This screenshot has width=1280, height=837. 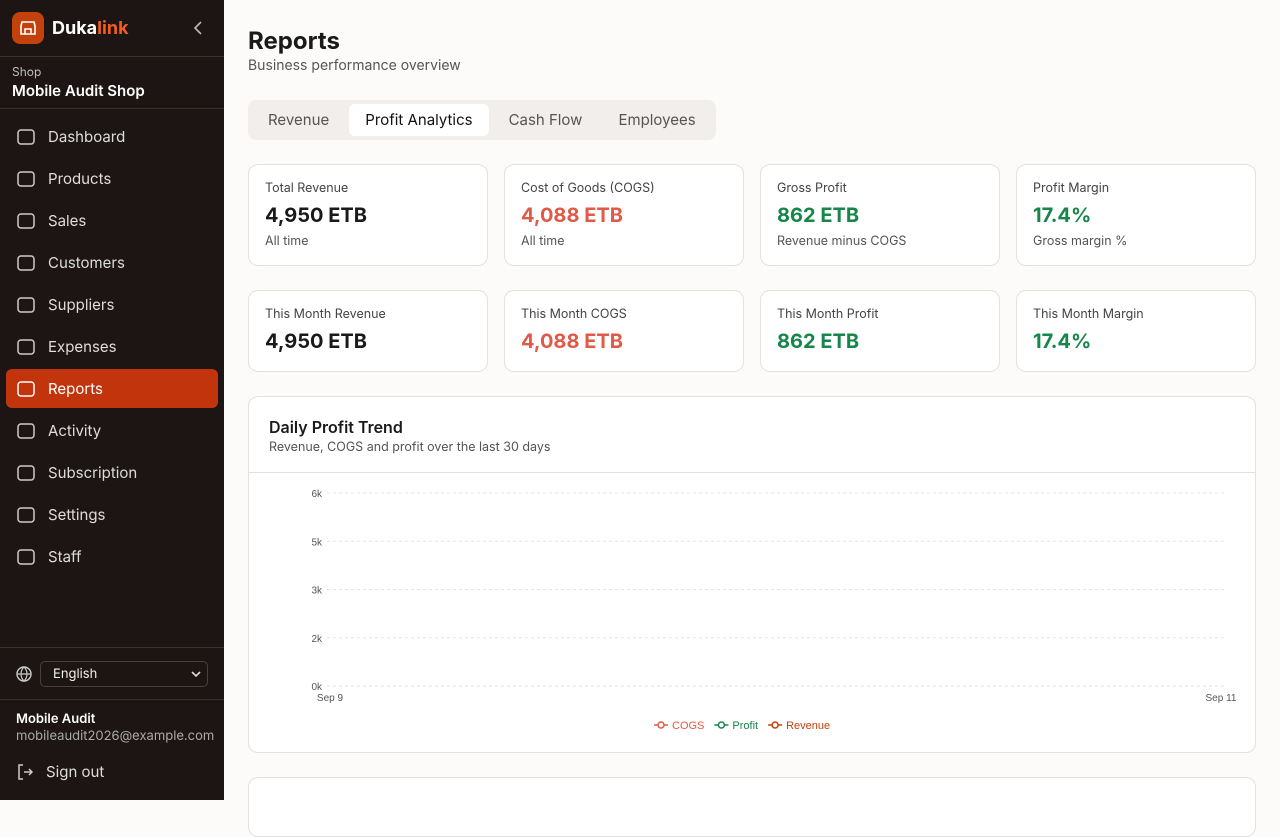 What do you see at coordinates (28, 28) in the screenshot?
I see `logo` at bounding box center [28, 28].